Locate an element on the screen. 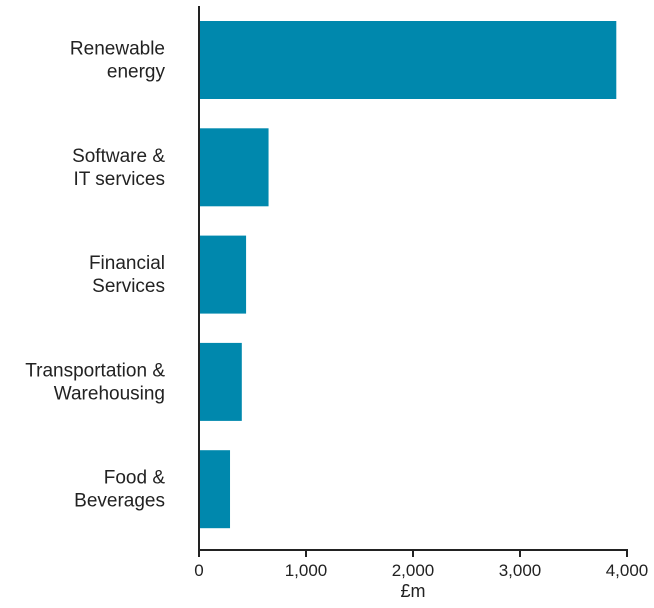 The width and height of the screenshot is (654, 608). category-label: Transportation & Warehousing is located at coordinates (95, 382).